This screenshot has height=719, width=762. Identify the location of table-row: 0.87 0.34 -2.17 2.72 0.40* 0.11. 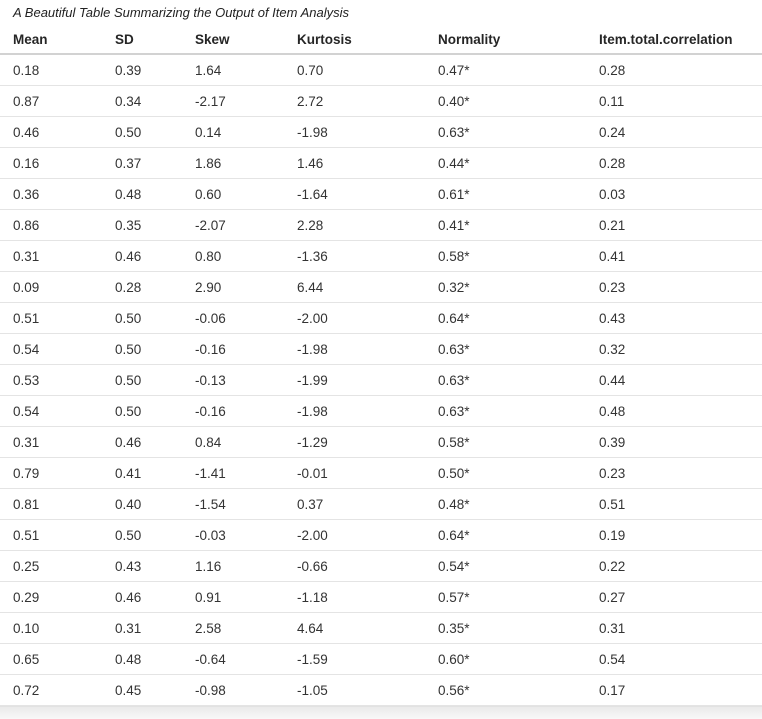
(381, 101).